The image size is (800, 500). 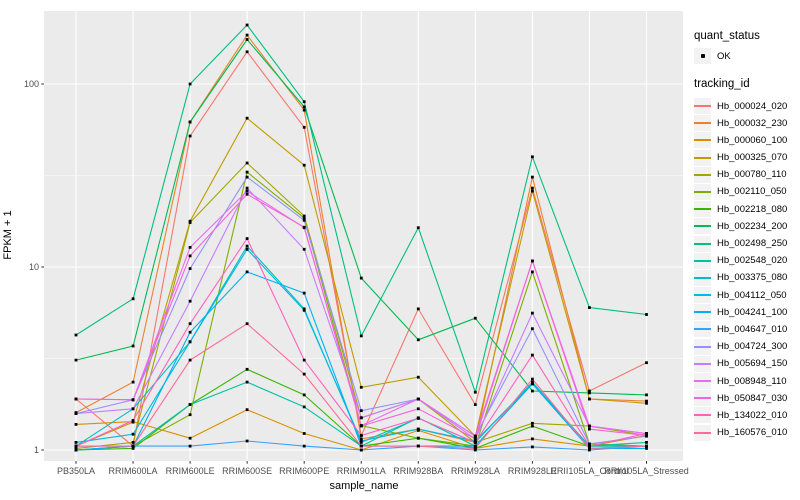 What do you see at coordinates (740, 363) in the screenshot?
I see `legend-item-Hb_005694_150: Hb_005694_150` at bounding box center [740, 363].